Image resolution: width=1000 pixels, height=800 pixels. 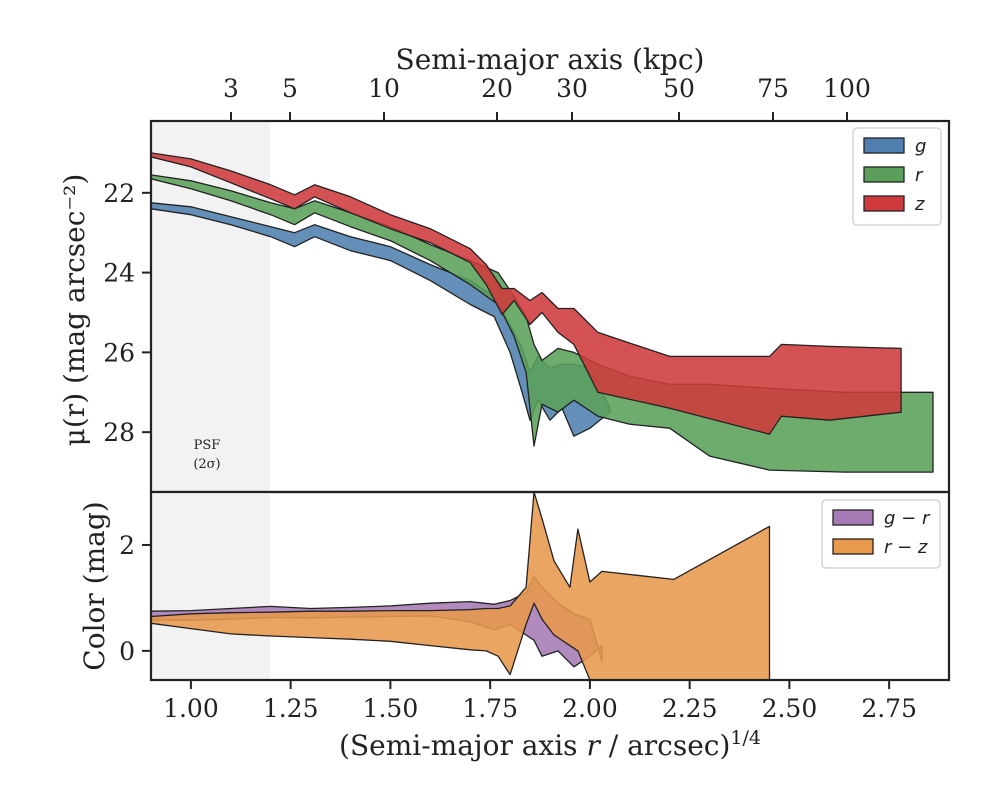 What do you see at coordinates (679, 88) in the screenshot?
I see `kpc-tick-label-5: 50` at bounding box center [679, 88].